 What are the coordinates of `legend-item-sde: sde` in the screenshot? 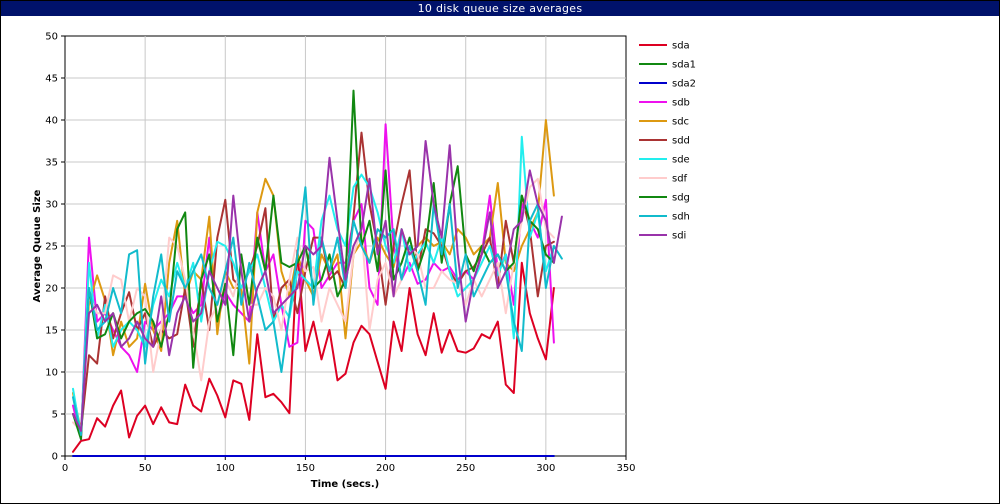 It's located at (664, 160).